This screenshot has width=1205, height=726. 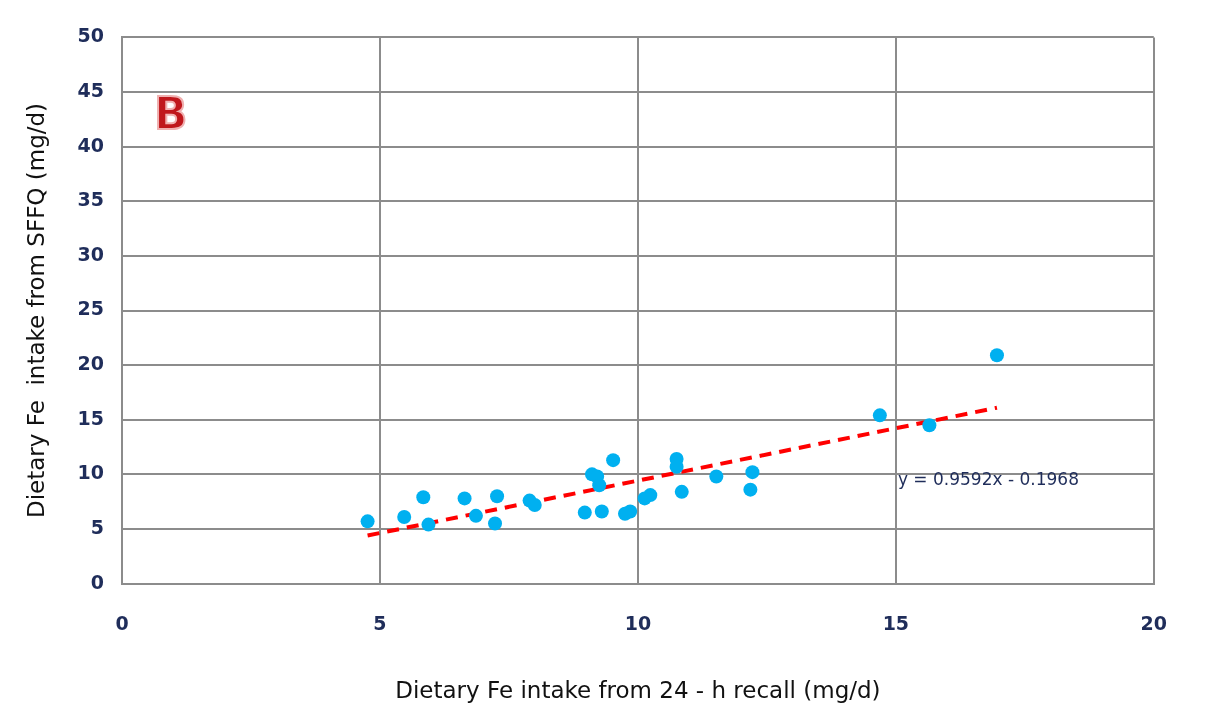 I want to click on x-tick-label: 0, so click(x=122, y=622).